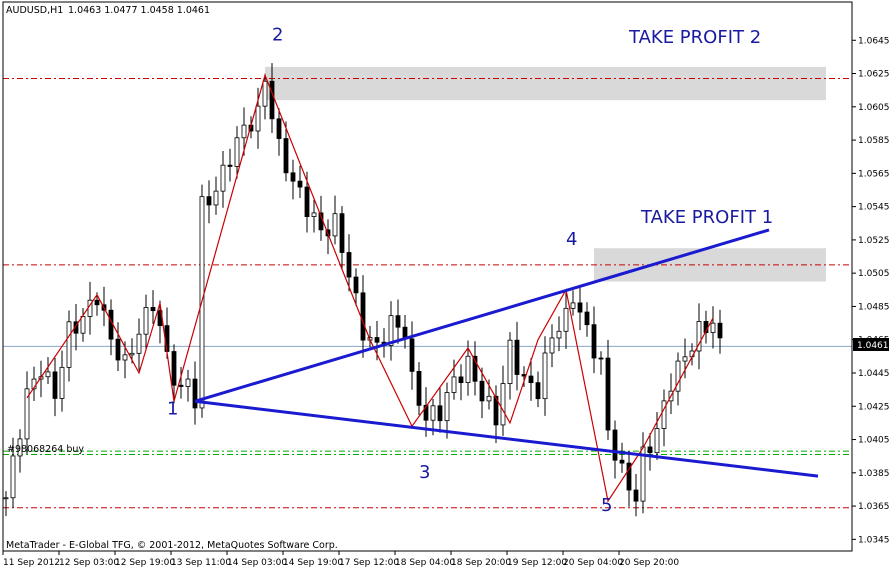 The height and width of the screenshot is (570, 891). Describe the element at coordinates (506, 438) in the screenshot. I see `trend-line` at that location.